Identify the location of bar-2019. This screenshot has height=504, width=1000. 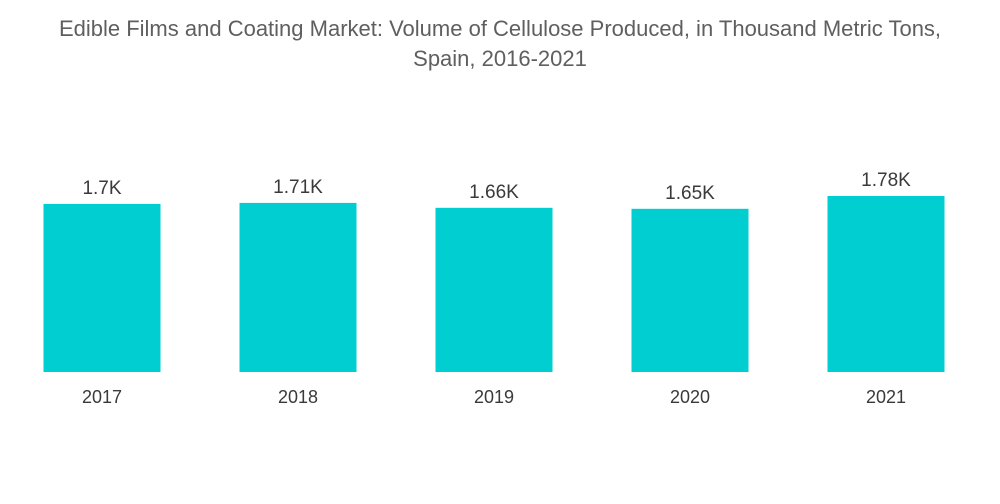
(494, 289).